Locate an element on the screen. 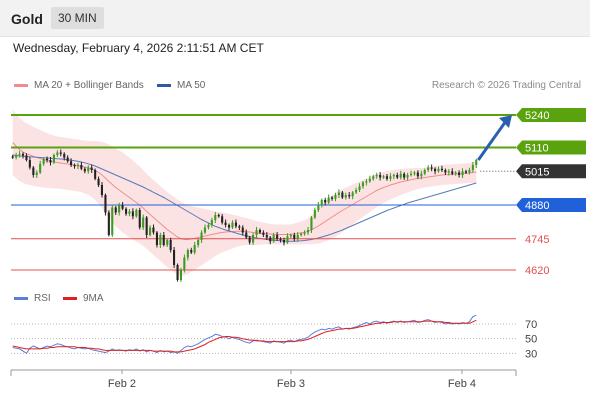  rsi-tick-50: 50 is located at coordinates (531, 340).